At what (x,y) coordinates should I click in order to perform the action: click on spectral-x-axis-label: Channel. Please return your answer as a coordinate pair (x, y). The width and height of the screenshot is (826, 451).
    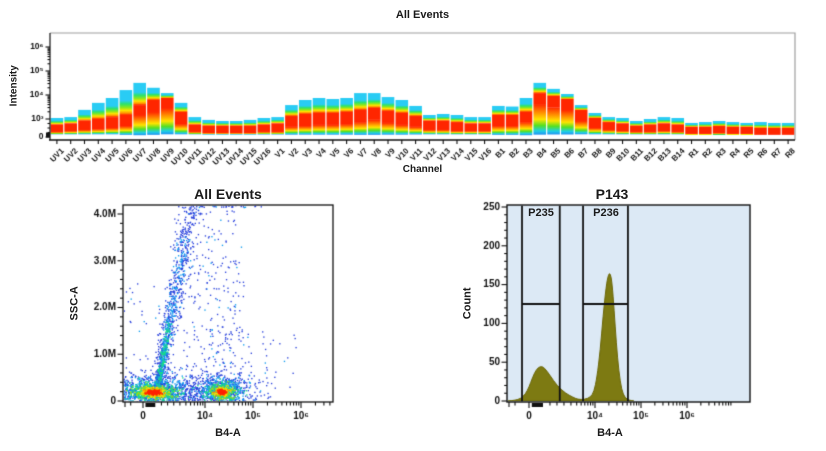
    Looking at the image, I should click on (422, 169).